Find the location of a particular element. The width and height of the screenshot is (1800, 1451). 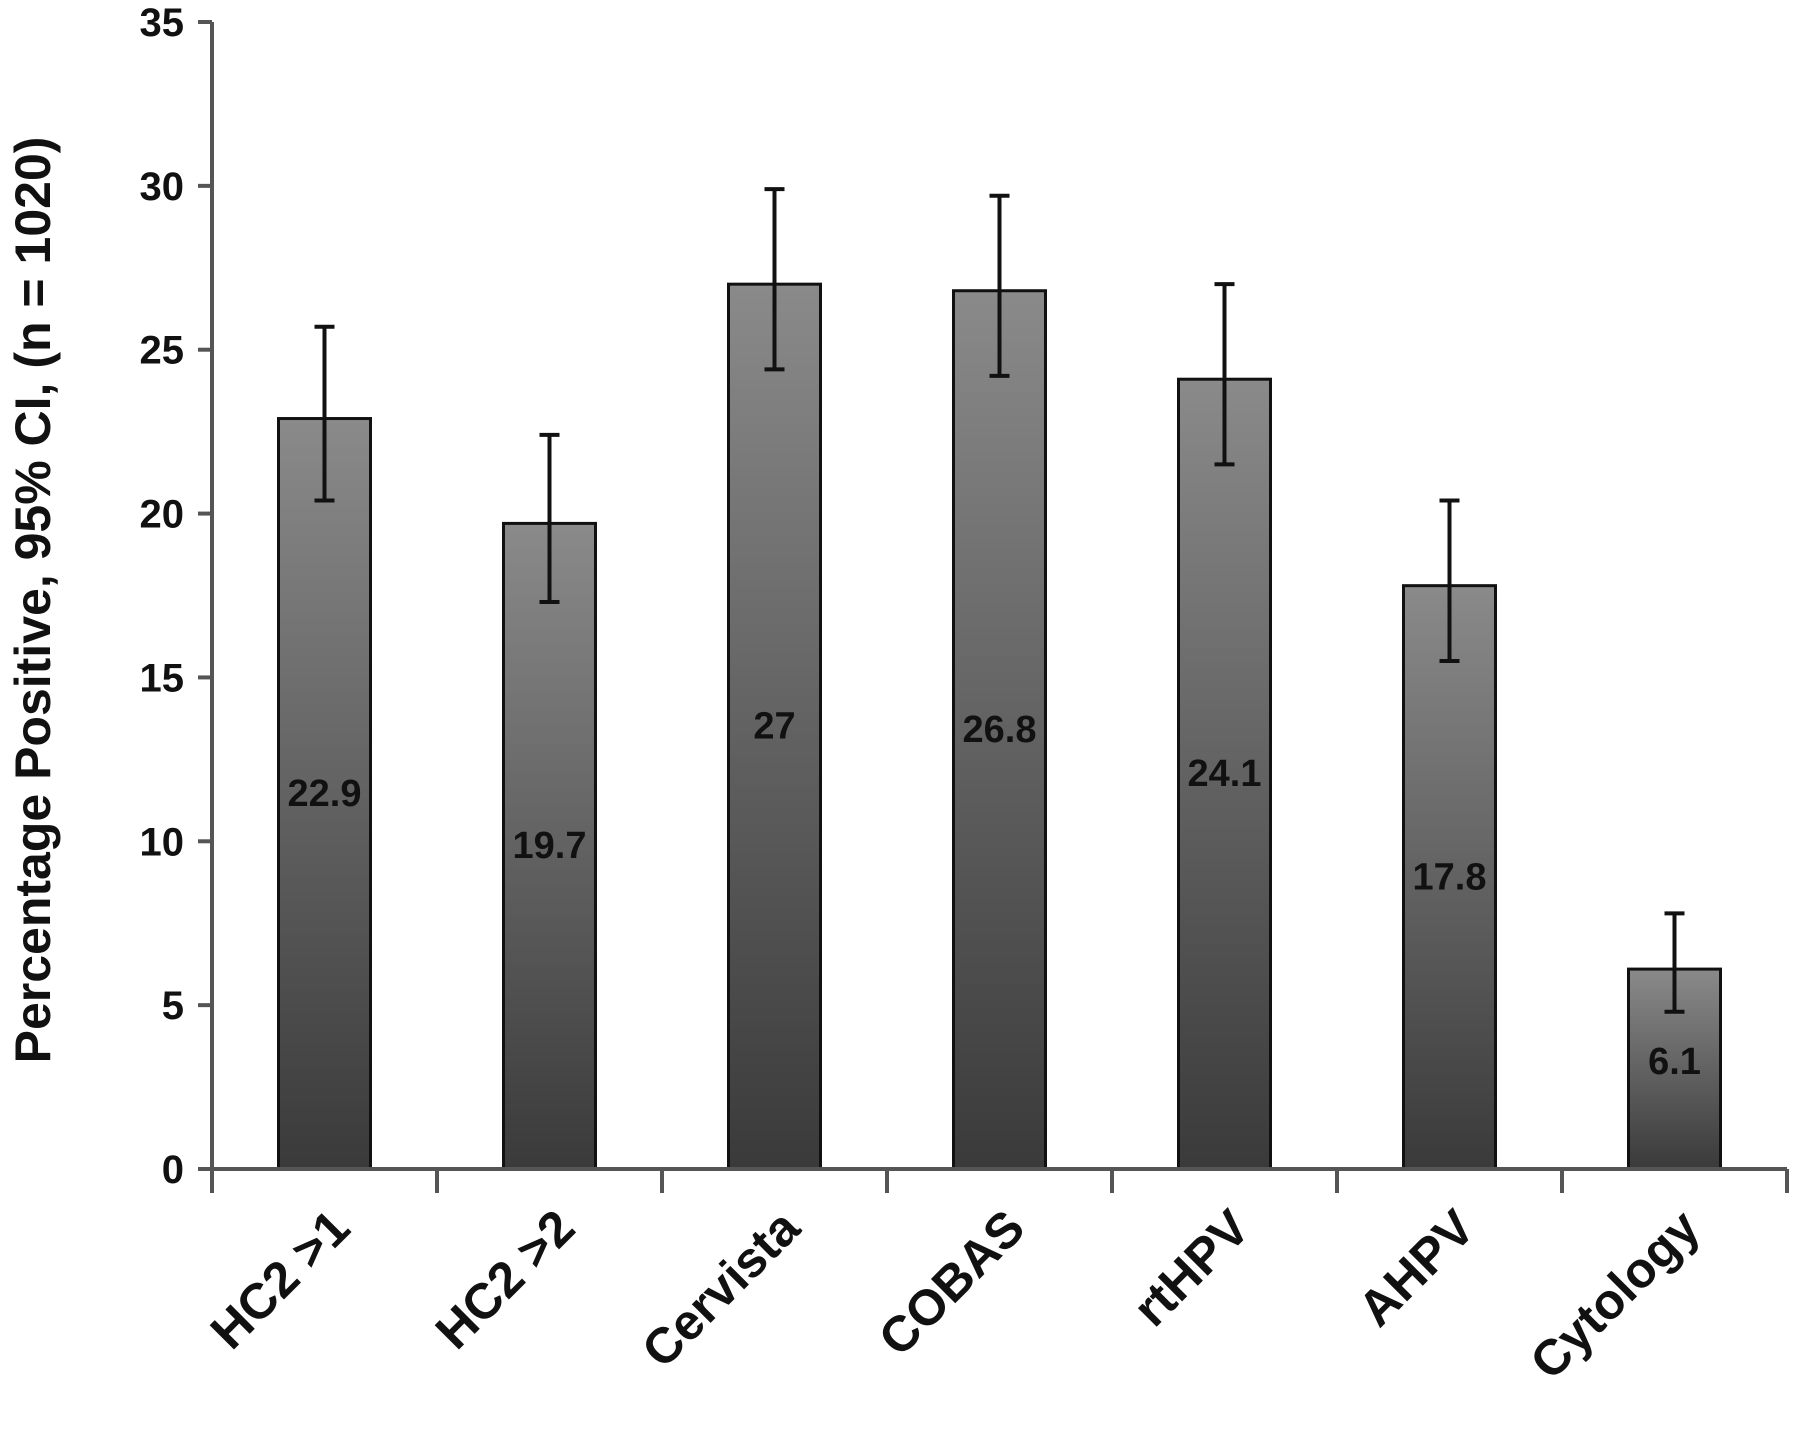

data-label-rthpv: 24.1 is located at coordinates (1225, 774).